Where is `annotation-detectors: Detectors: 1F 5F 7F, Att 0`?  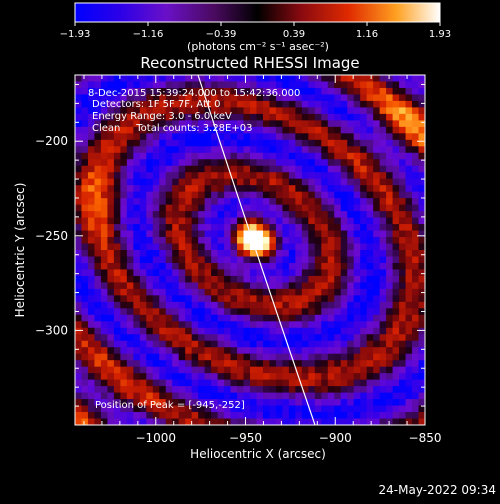 annotation-detectors: Detectors: 1F 5F 7F, Att 0 is located at coordinates (156, 104).